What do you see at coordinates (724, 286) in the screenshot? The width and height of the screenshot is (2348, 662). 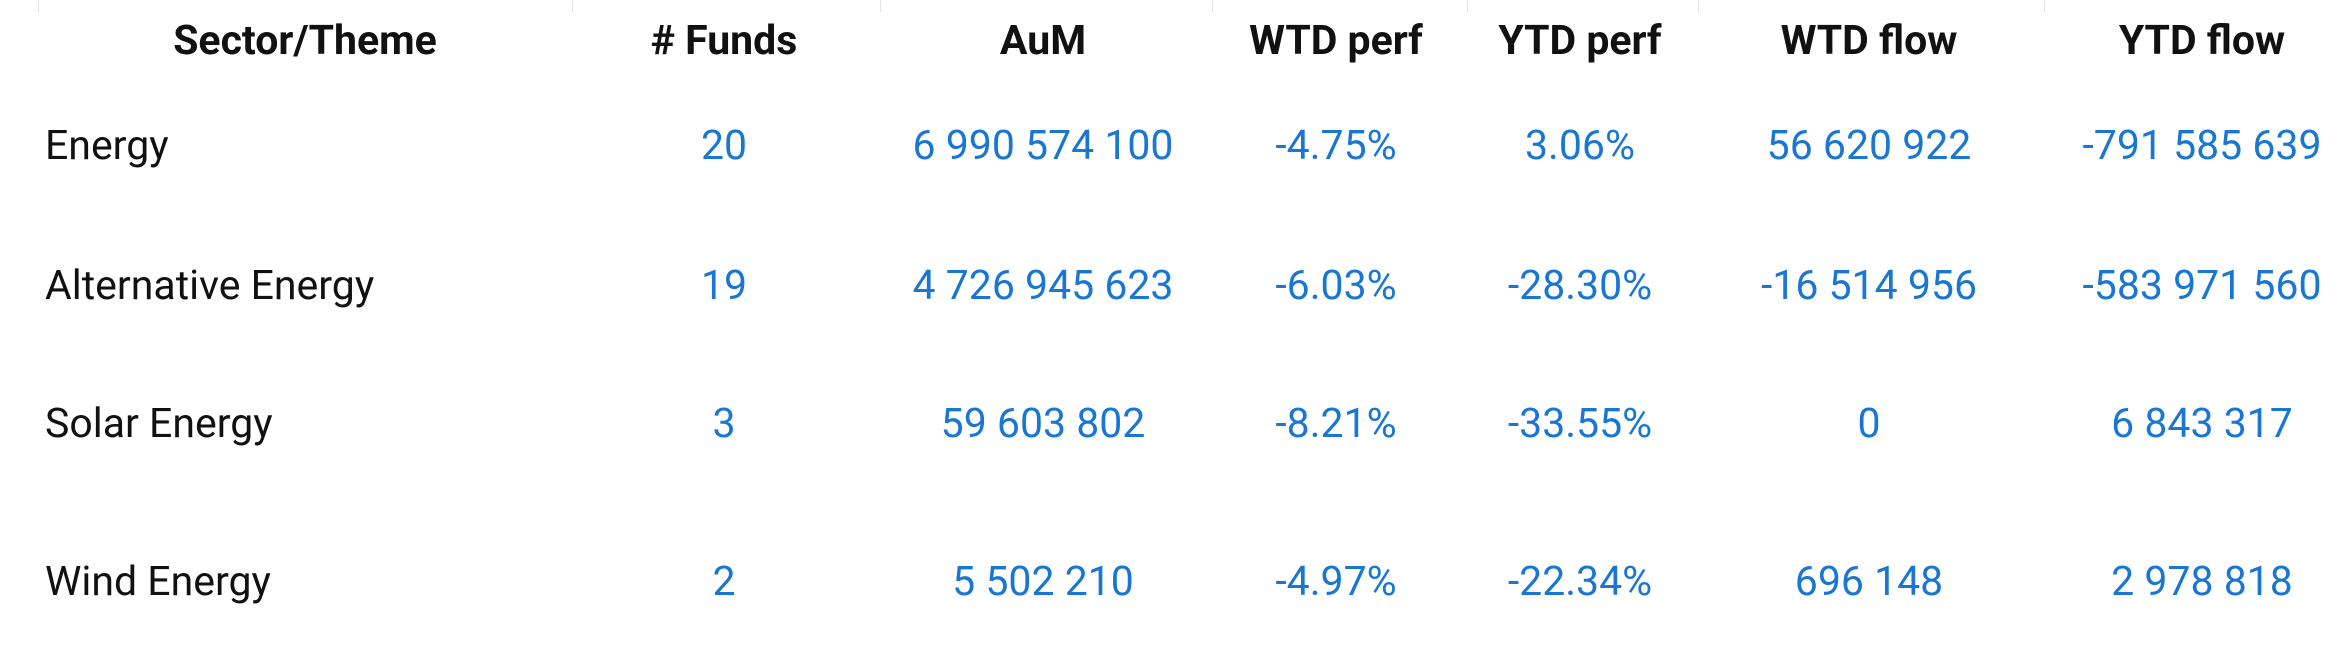 I see `numeric-cell: 19` at bounding box center [724, 286].